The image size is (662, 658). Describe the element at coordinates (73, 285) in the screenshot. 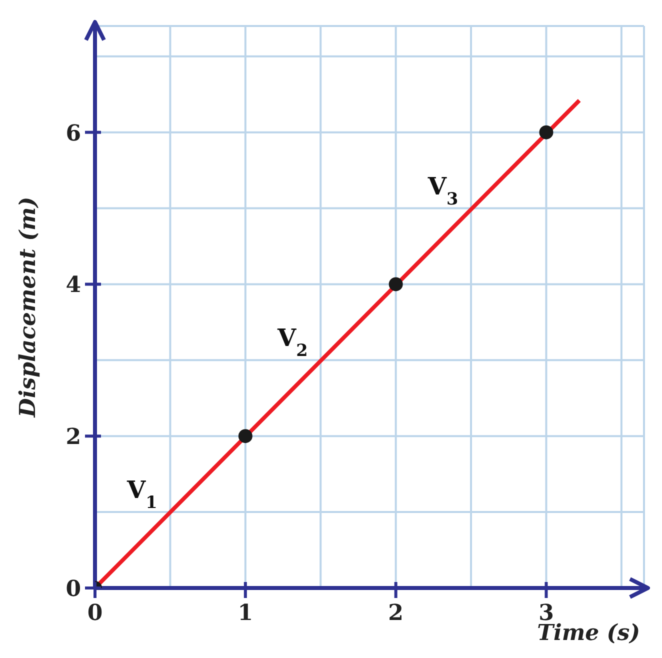

I see `y-tick-label: 4` at that location.